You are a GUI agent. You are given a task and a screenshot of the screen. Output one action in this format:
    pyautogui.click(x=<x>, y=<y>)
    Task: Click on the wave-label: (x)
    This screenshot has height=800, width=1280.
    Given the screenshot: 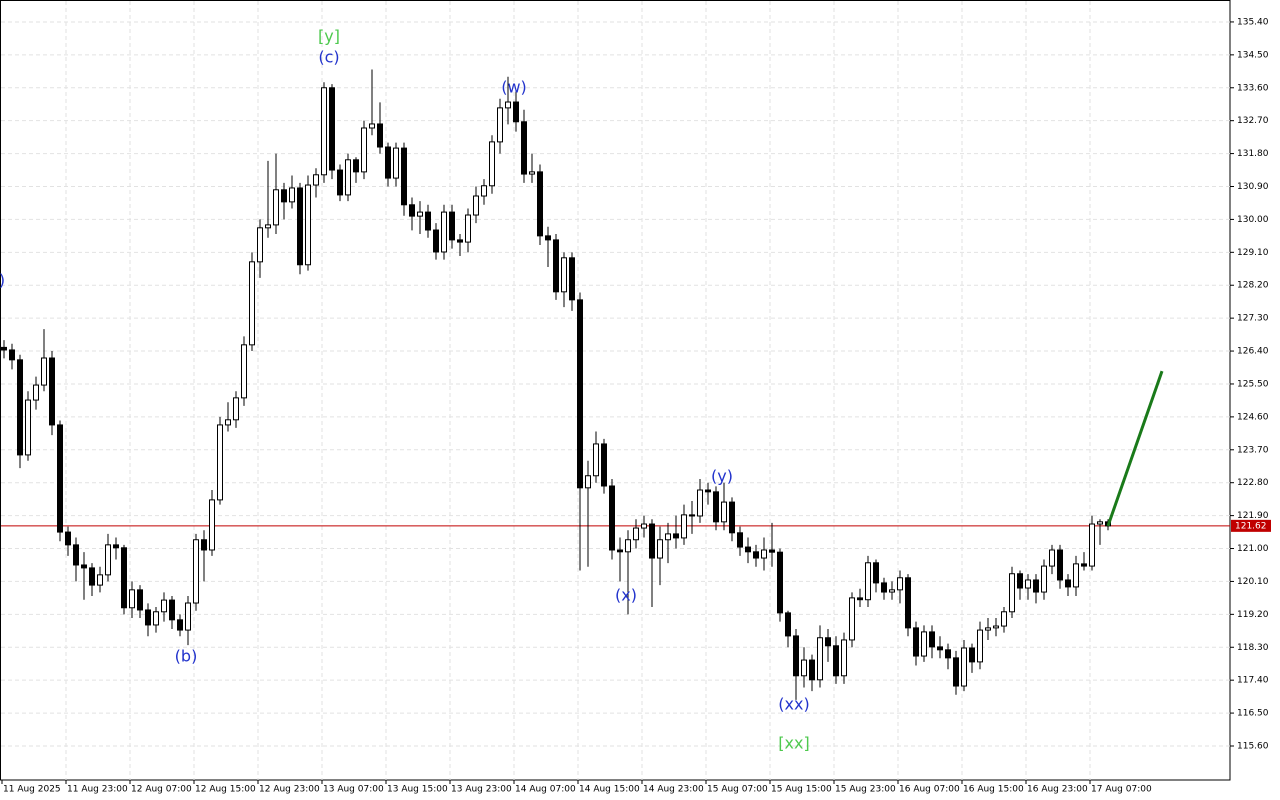 What is the action you would take?
    pyautogui.click(x=626, y=595)
    